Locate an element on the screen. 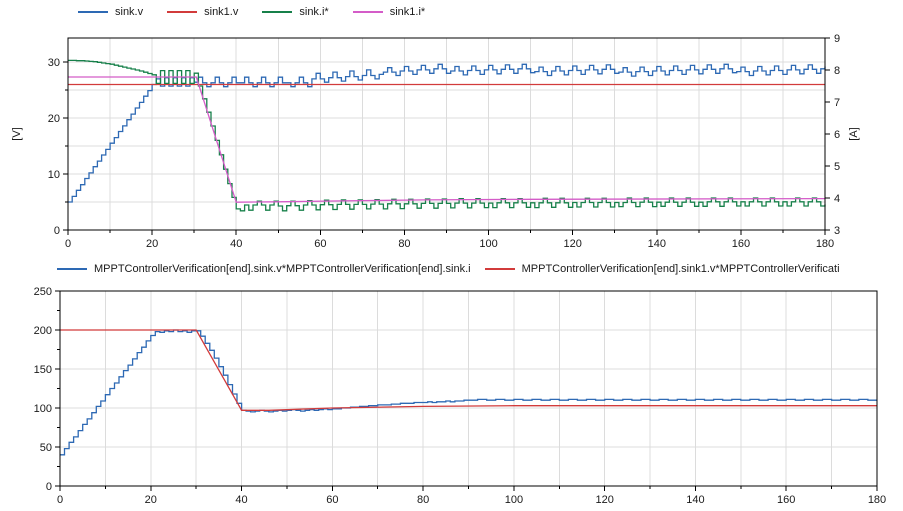  series-MPPTControllerVerification[end].sink1.v*MPPTControllerVerification[end].sink1.i is located at coordinates (468, 370).